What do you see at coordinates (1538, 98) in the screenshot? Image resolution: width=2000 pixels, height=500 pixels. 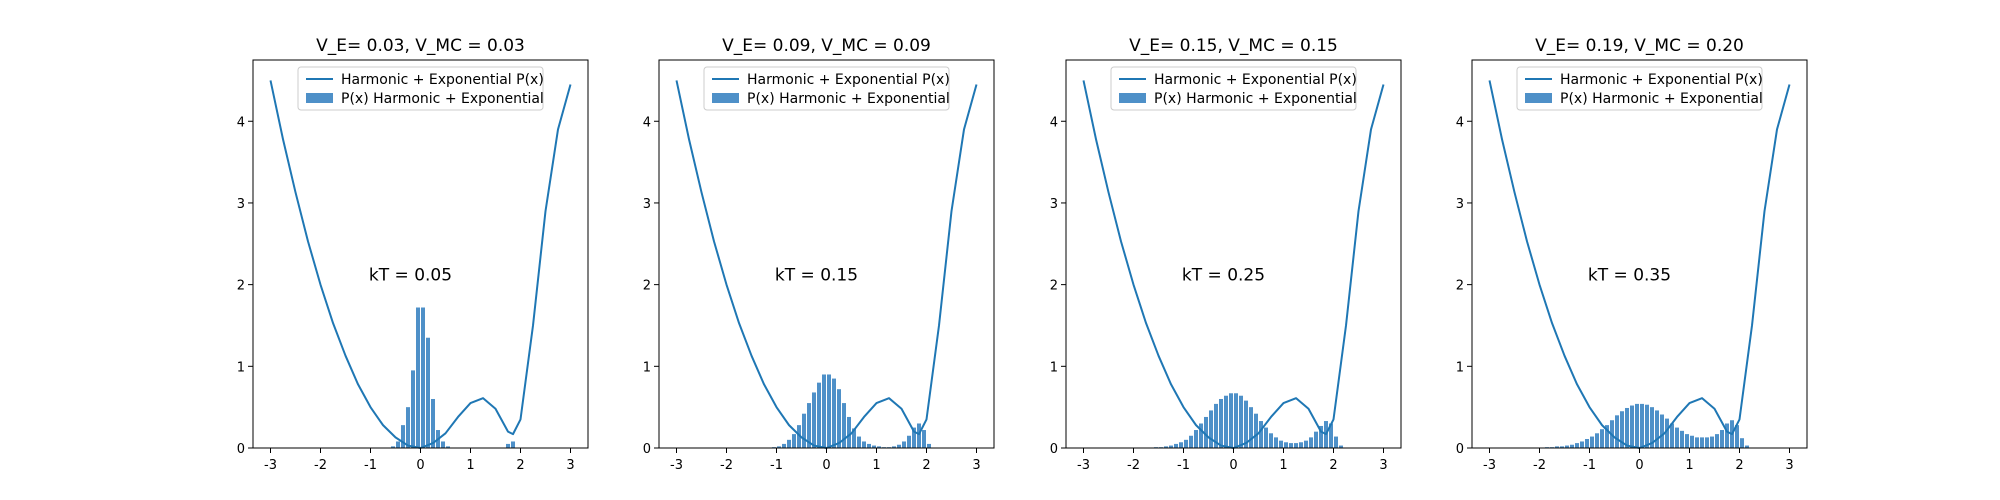 I see `legend-bar-swatch` at bounding box center [1538, 98].